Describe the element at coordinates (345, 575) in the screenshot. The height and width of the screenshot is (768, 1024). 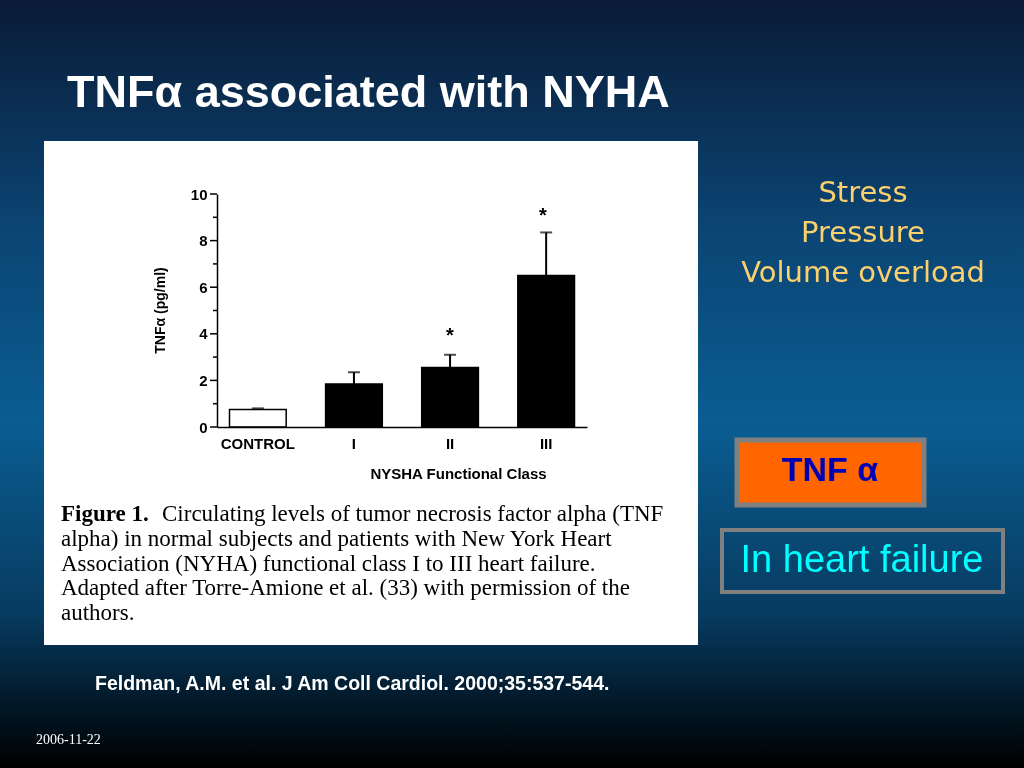
I see `text: alpha) in normal subjects and patients with New York Heart Association (NYHA) functional class I to III heart failure. Adapted after Torre-Amione et al. (33) with permission of the authors.` at that location.